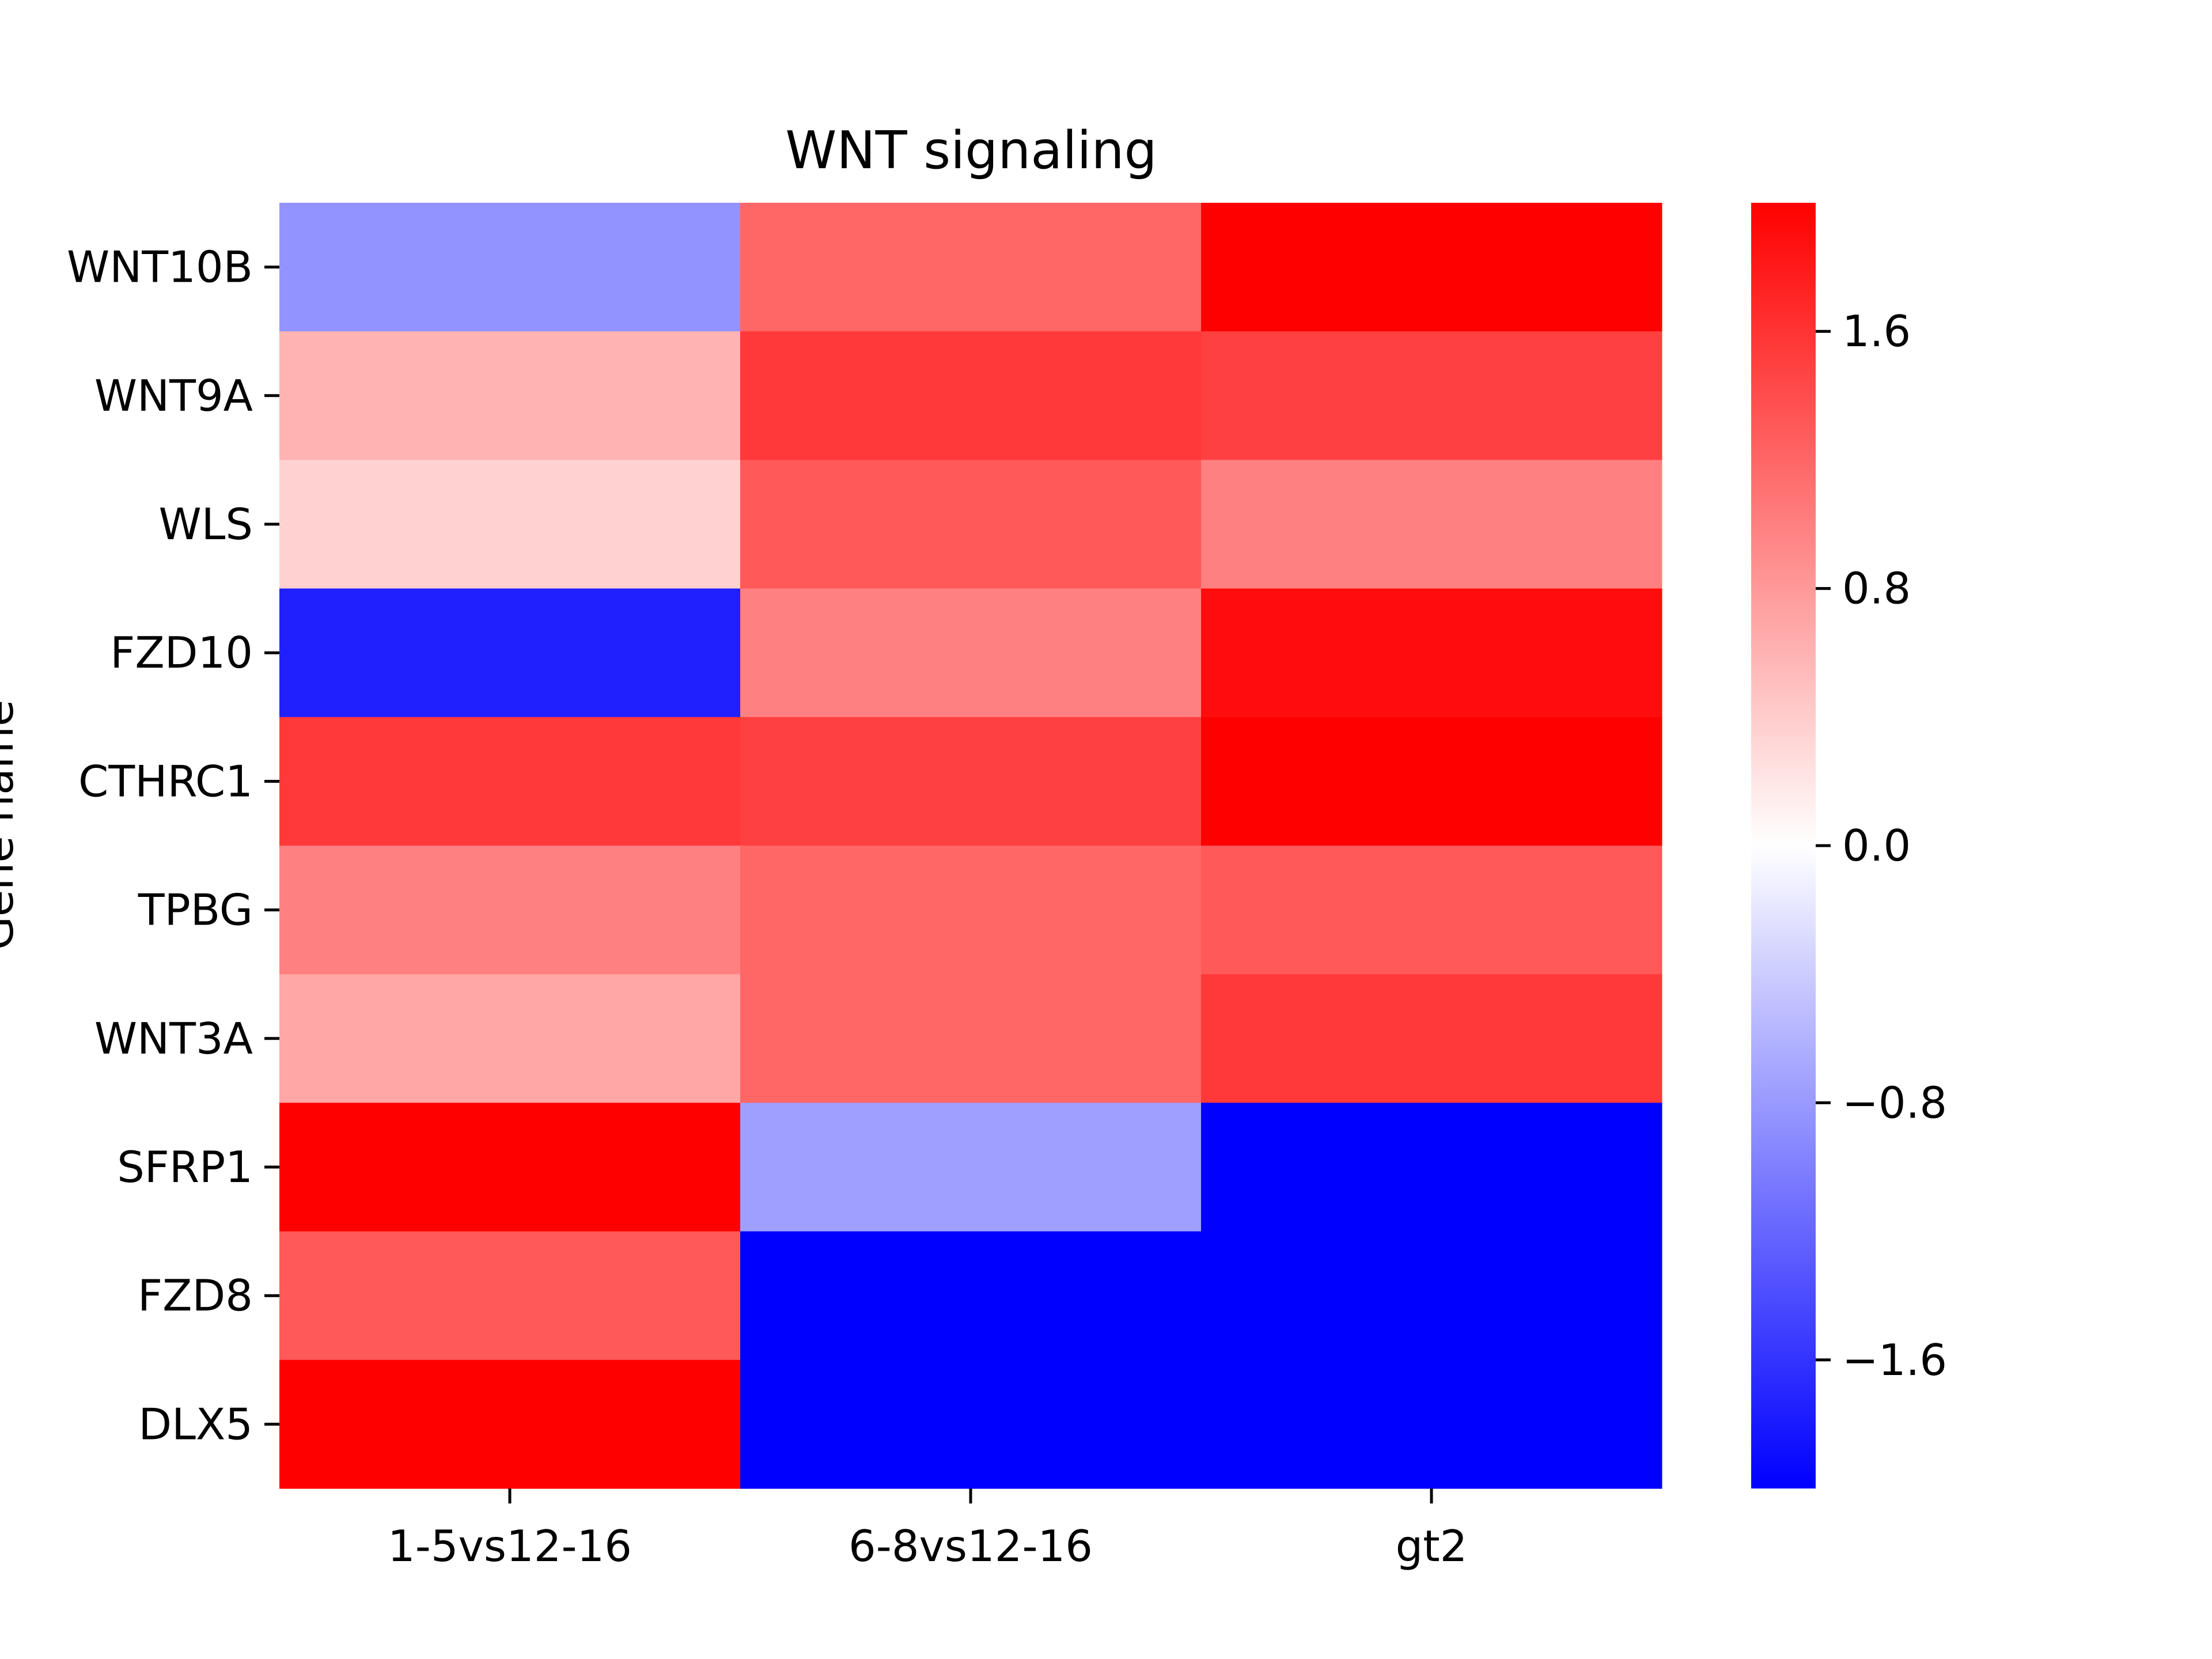  What do you see at coordinates (185, 1167) in the screenshot?
I see `row-label: SFRP1` at bounding box center [185, 1167].